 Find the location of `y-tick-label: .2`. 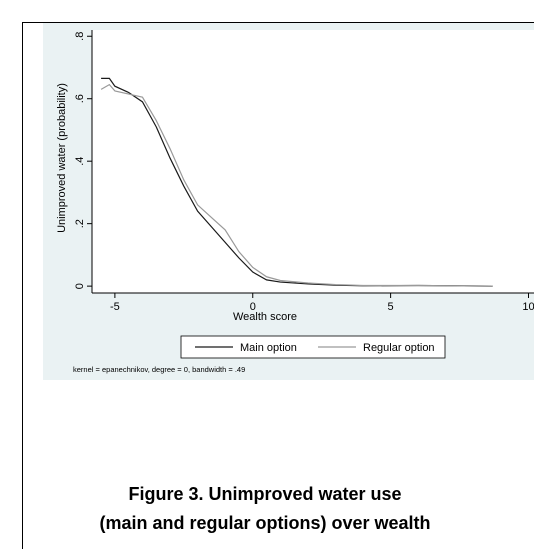

y-tick-label: .2 is located at coordinates (80, 223).